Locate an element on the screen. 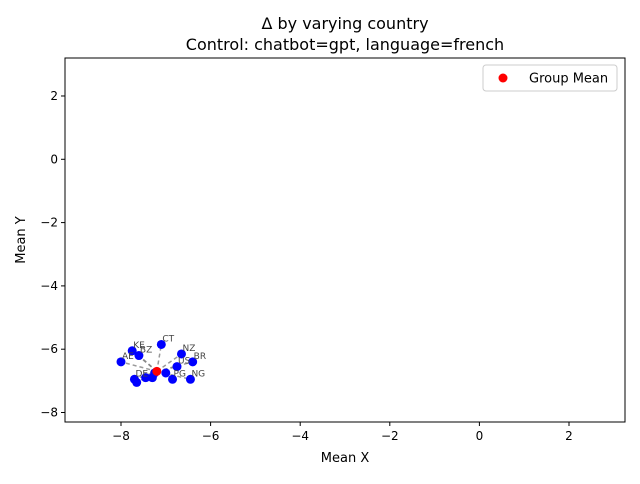  y-tick-label: −6 is located at coordinates (49, 349).